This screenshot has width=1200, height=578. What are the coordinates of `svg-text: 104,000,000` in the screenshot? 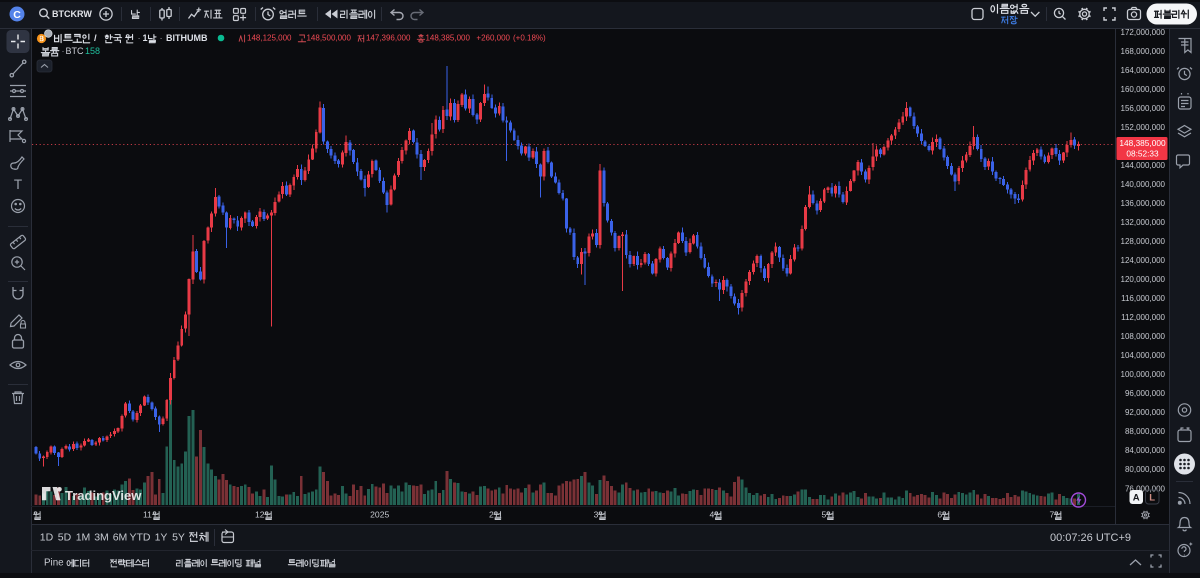 It's located at (1143, 355).